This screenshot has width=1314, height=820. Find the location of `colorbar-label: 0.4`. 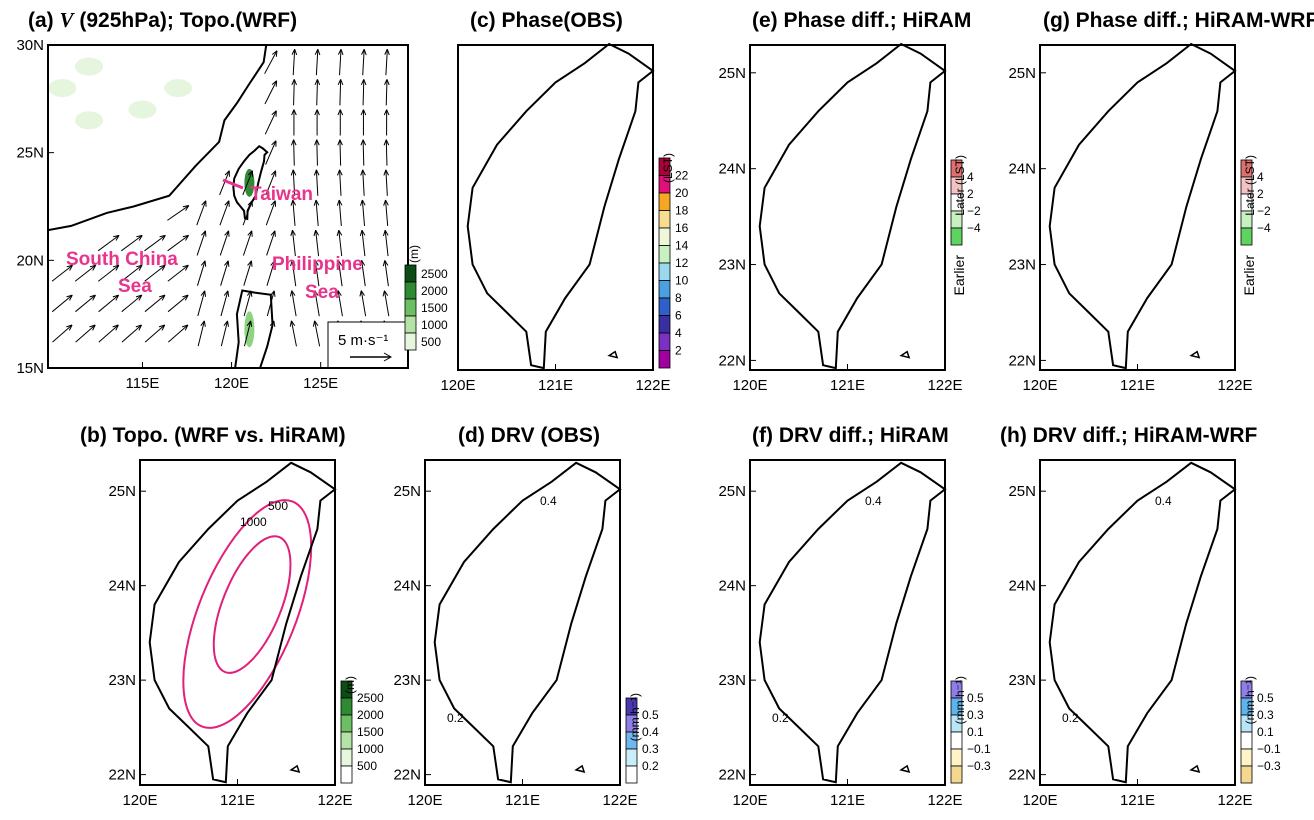

colorbar-label: 0.4 is located at coordinates (650, 732).